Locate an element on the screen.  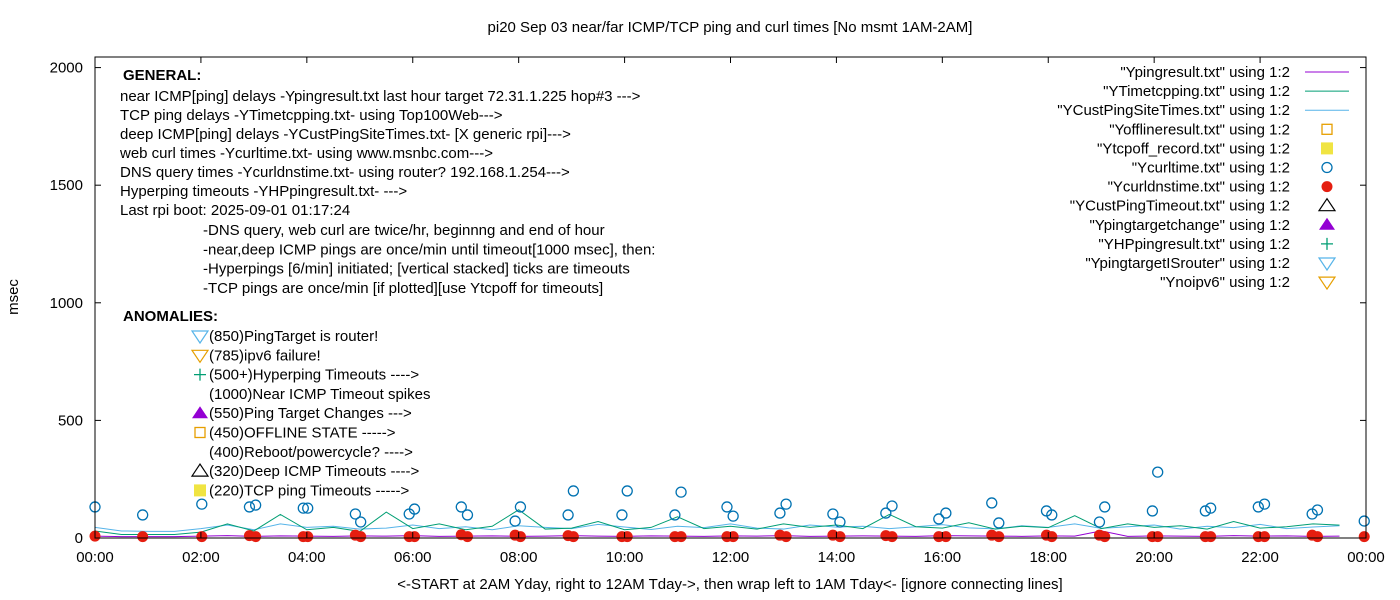
triangle-marker is located at coordinates (1327, 204).